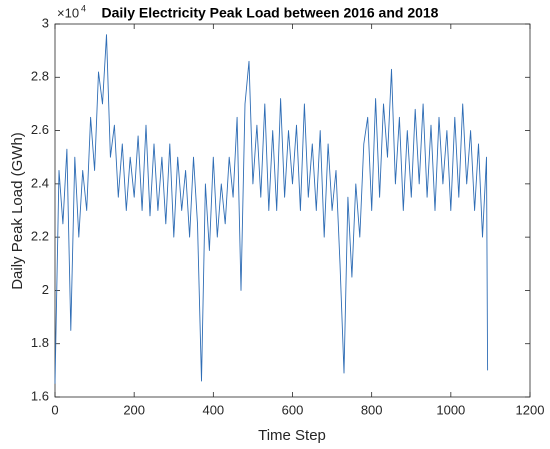 The width and height of the screenshot is (550, 449). Describe the element at coordinates (54, 409) in the screenshot. I see `x-tick-label: 0` at that location.